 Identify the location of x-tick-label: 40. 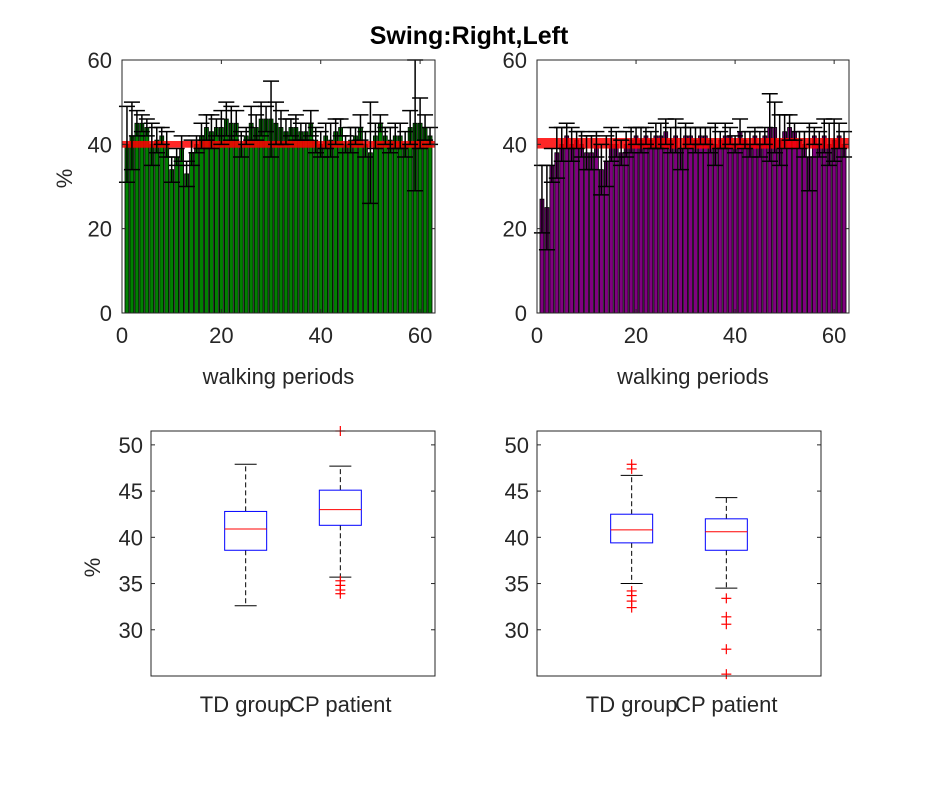
(735, 335).